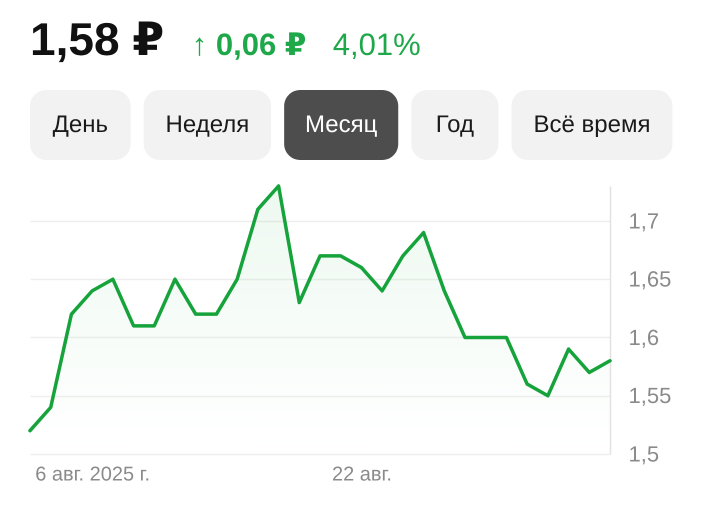 This screenshot has width=720, height=518. I want to click on text: Месяц, so click(341, 124).